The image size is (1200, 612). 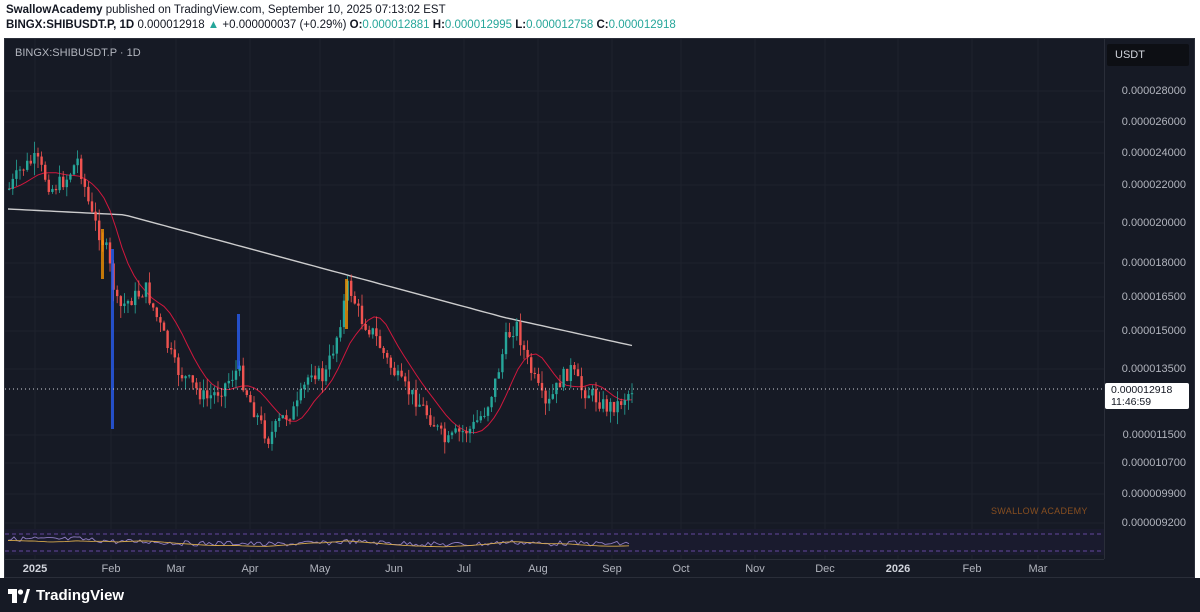 What do you see at coordinates (320, 277) in the screenshot?
I see `ma-200-line` at bounding box center [320, 277].